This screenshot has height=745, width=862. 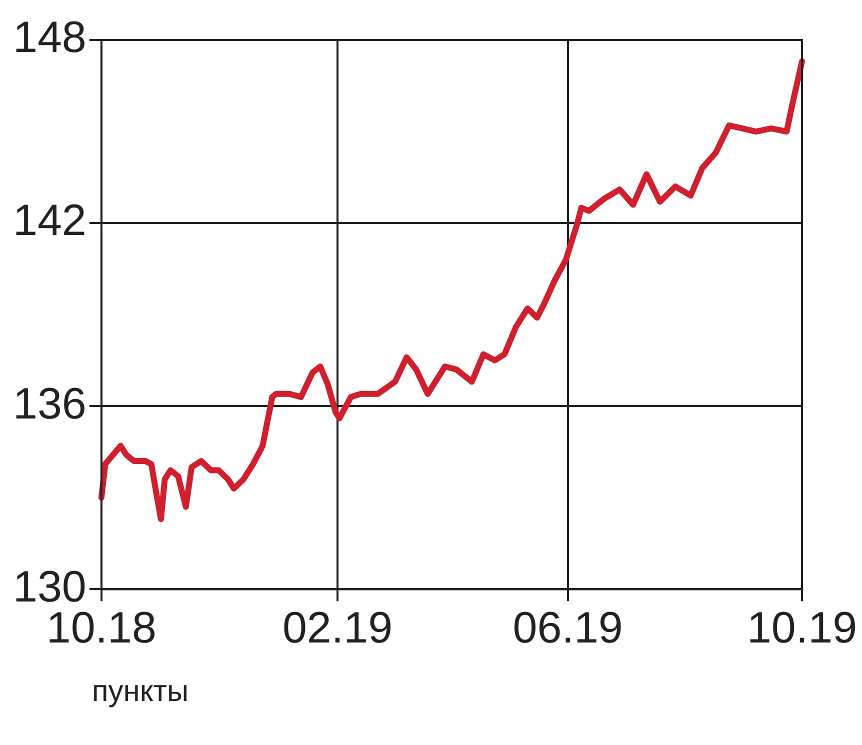 I want to click on text: пункты, so click(x=140, y=692).